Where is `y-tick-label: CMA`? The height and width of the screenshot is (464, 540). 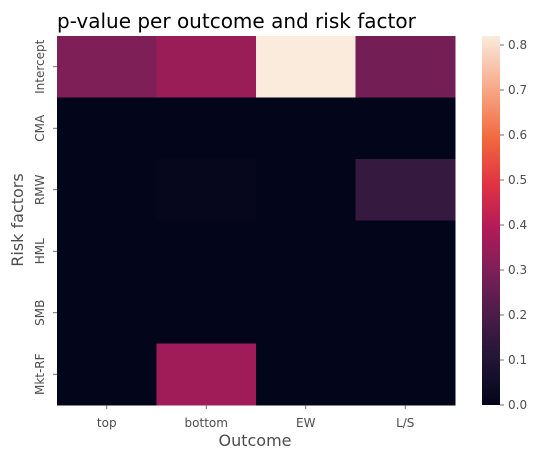 y-tick-label: CMA is located at coordinates (40, 128).